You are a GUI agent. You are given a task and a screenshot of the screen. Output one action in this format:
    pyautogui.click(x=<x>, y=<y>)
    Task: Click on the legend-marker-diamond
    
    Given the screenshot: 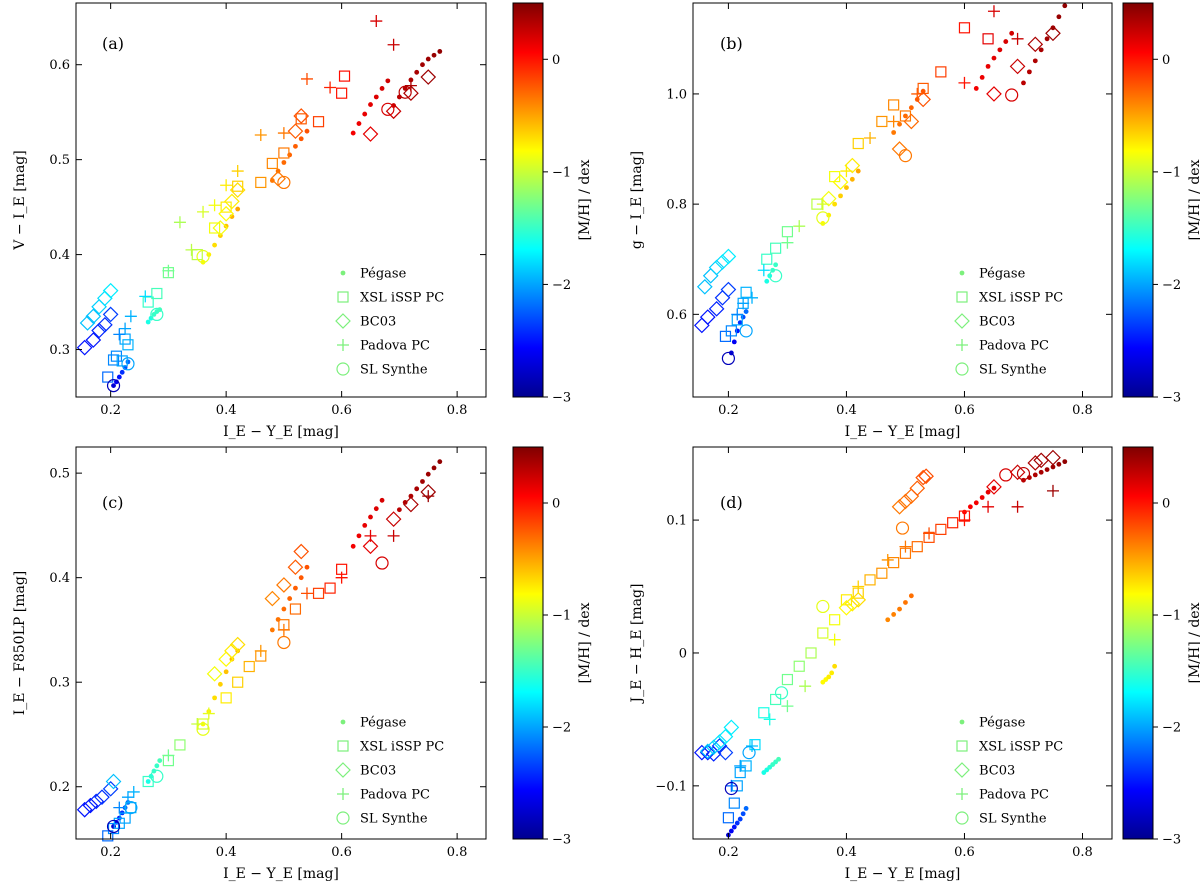 What is the action you would take?
    pyautogui.click(x=343, y=770)
    